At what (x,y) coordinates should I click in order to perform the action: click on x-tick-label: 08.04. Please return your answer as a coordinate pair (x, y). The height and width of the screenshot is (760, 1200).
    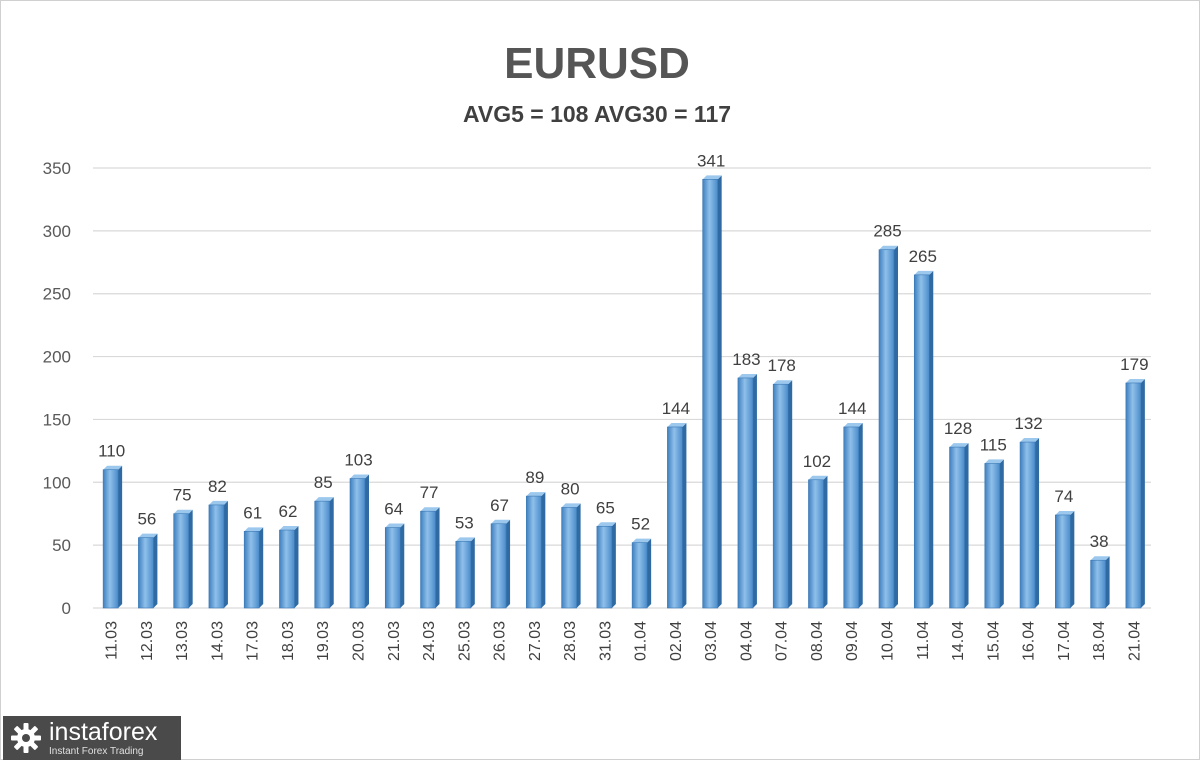
    Looking at the image, I should click on (817, 641).